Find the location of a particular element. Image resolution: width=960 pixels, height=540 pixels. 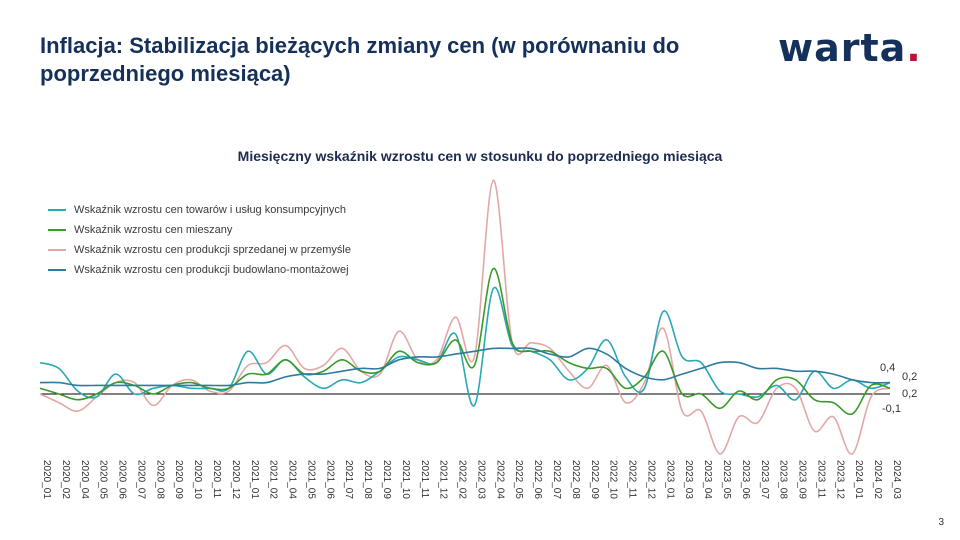

x-tick-label: 2021_12 is located at coordinates (443, 479).